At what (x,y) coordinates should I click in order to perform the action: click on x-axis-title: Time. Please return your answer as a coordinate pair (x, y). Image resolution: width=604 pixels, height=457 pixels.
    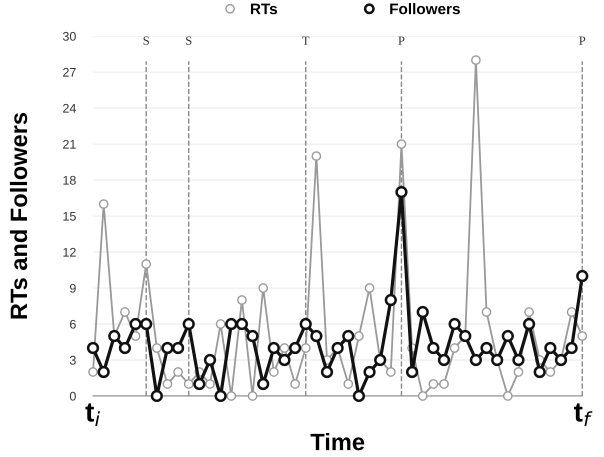
    Looking at the image, I should click on (337, 441).